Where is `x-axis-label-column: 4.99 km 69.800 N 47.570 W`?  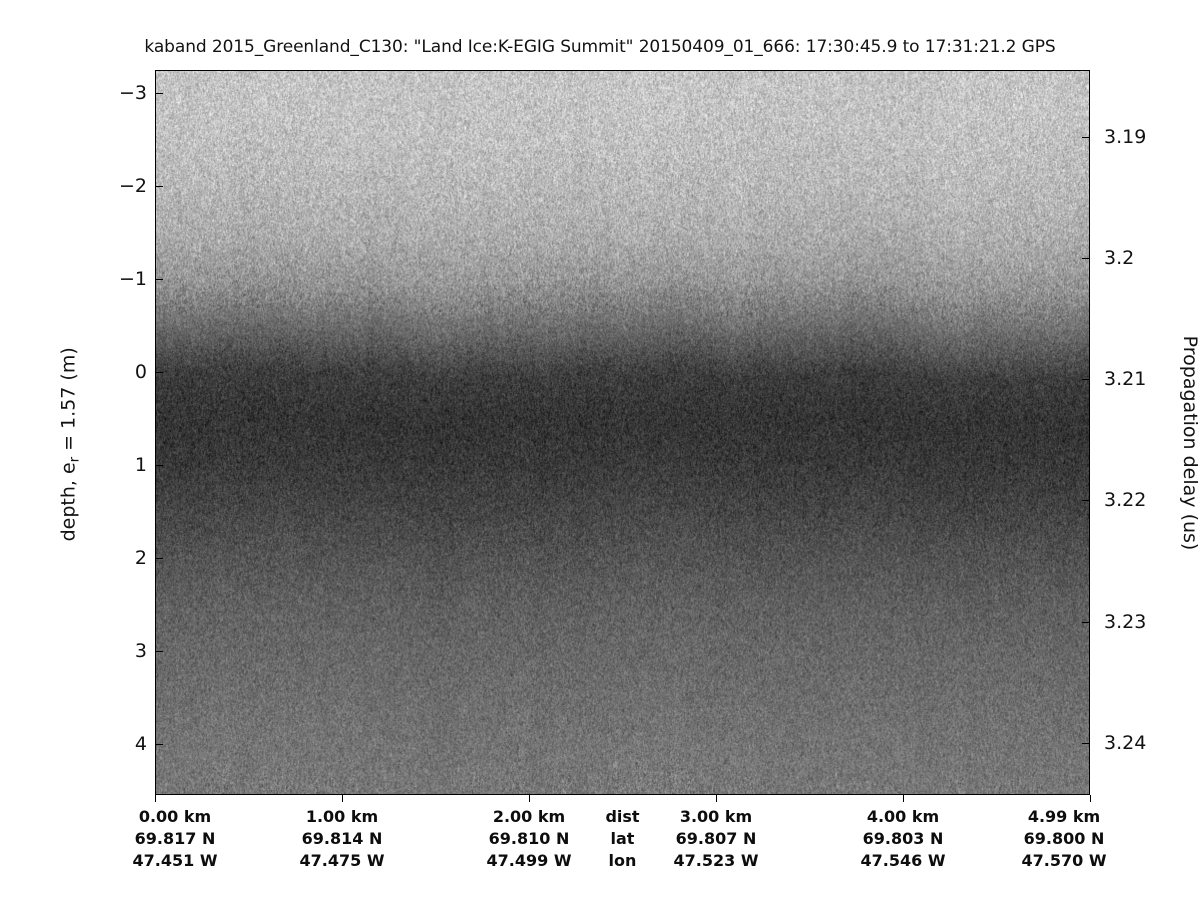
x-axis-label-column: 4.99 km 69.800 N 47.570 W is located at coordinates (1064, 839).